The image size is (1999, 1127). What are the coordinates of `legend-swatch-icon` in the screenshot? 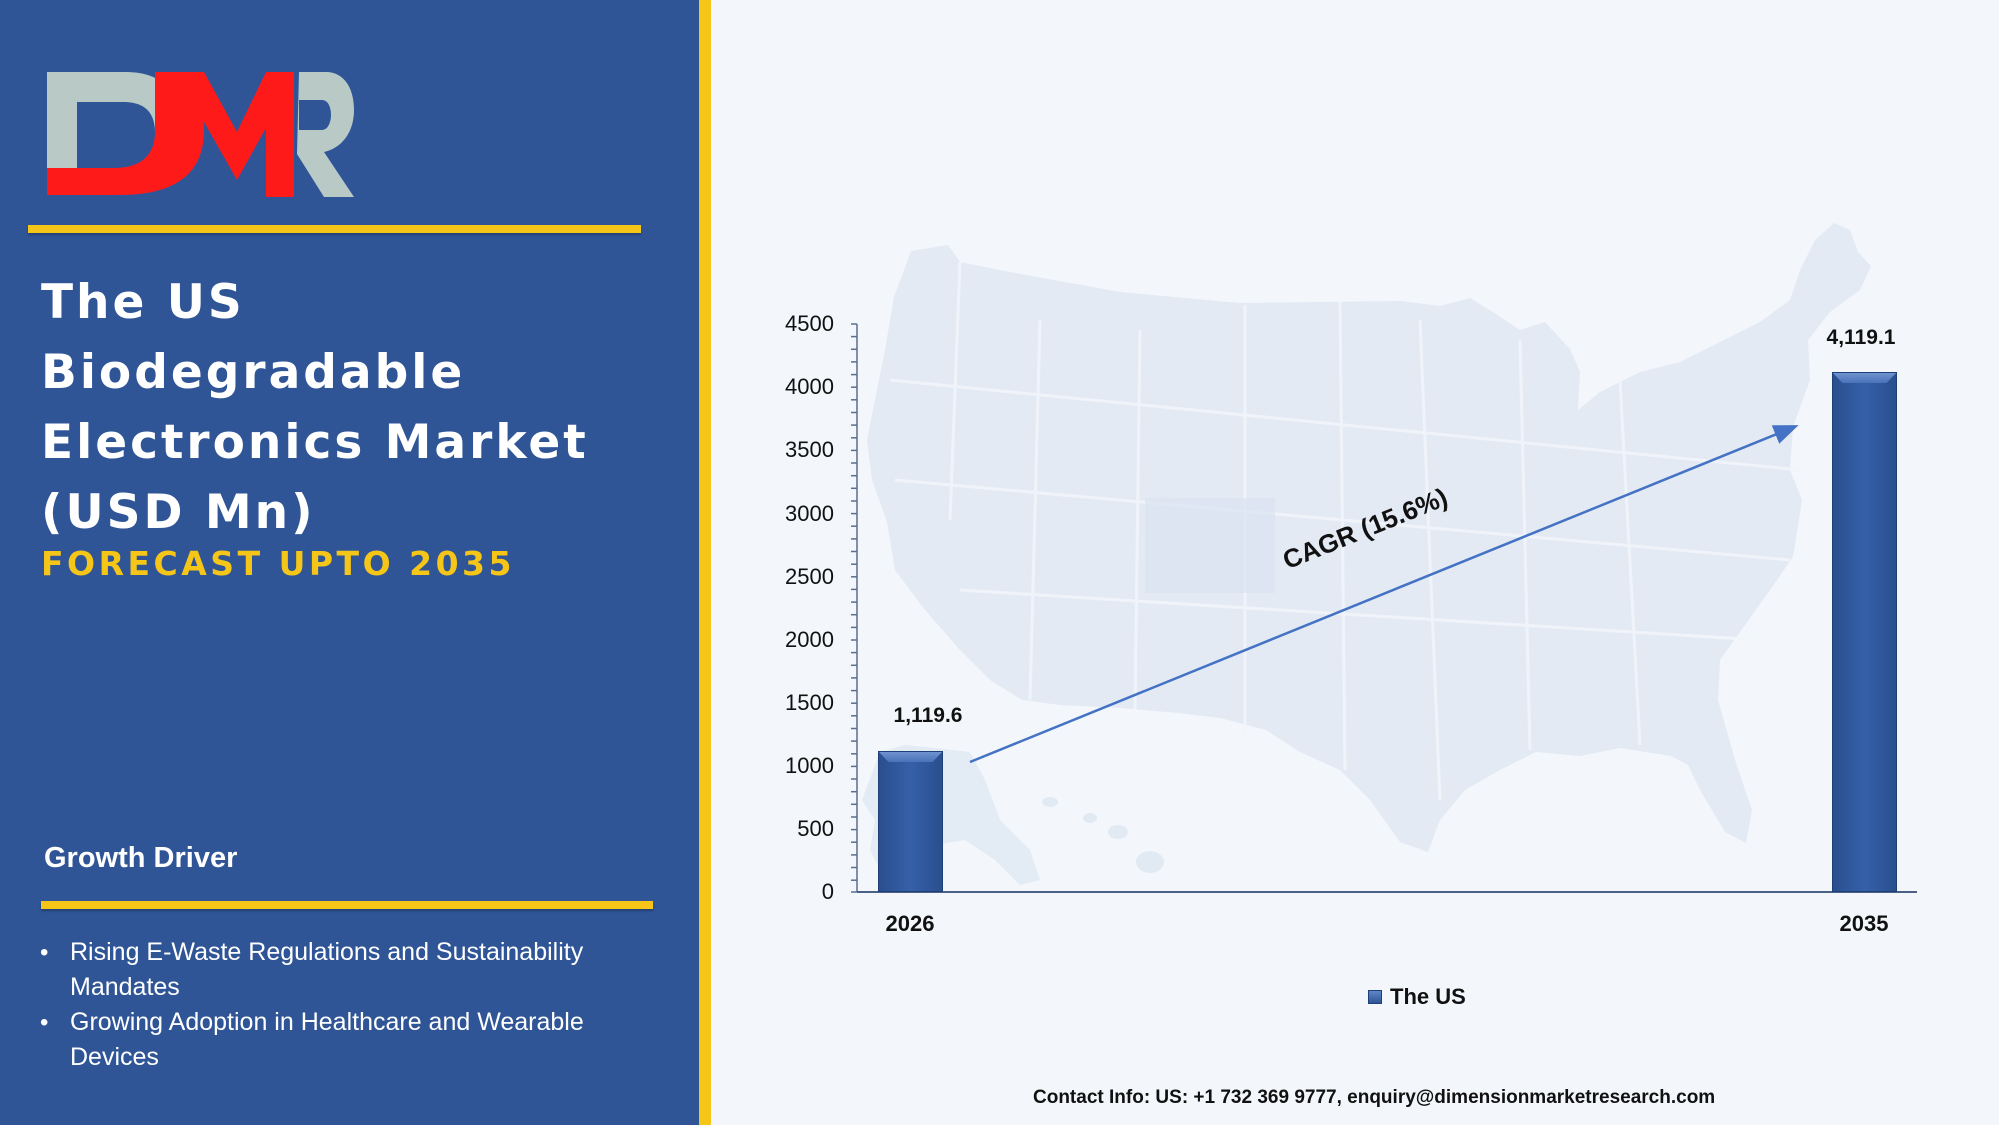 It's located at (1375, 997).